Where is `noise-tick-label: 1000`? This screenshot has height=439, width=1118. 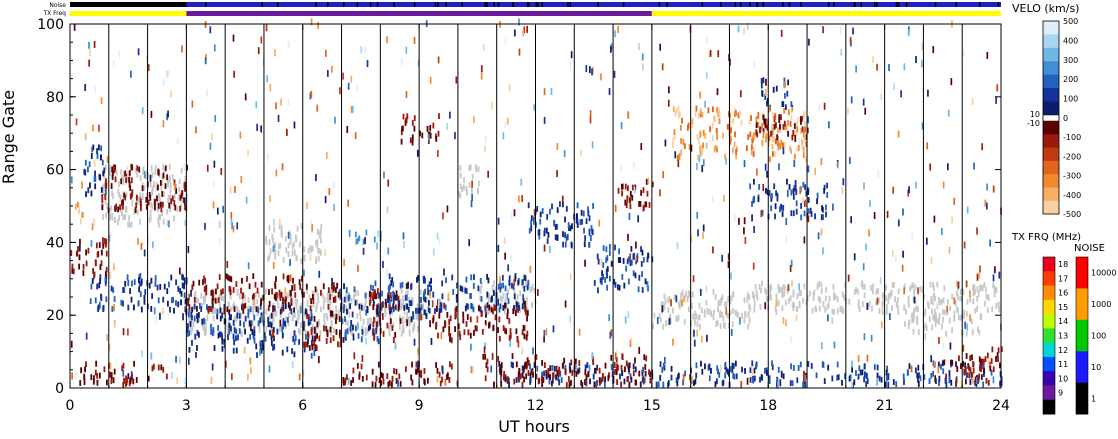
noise-tick-label: 1000 is located at coordinates (1101, 304).